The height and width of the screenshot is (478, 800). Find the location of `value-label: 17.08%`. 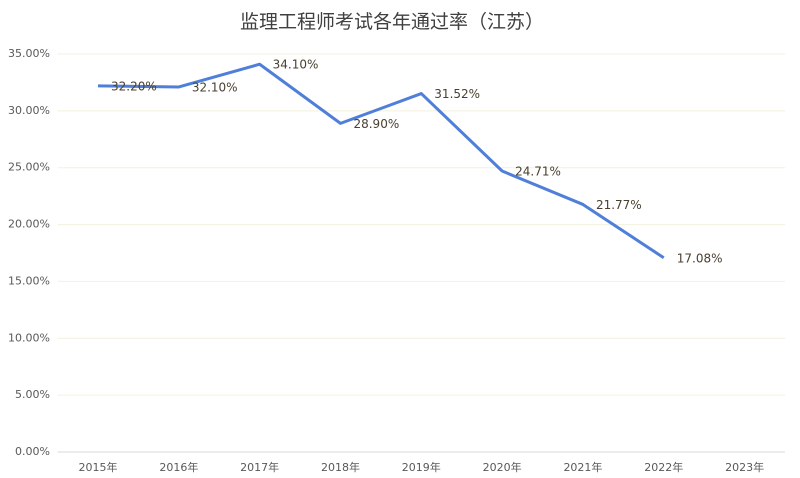

value-label: 17.08% is located at coordinates (700, 258).